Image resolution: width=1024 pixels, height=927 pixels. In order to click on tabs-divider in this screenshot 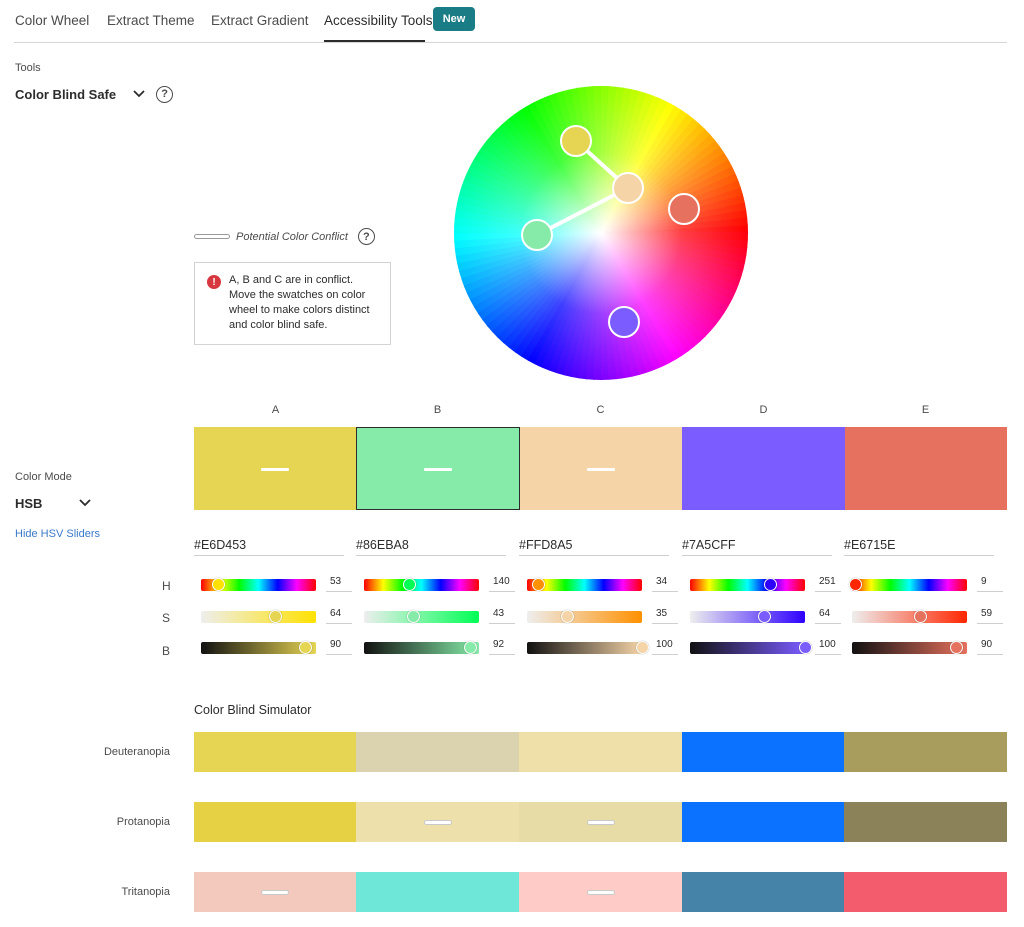, I will do `click(510, 42)`.